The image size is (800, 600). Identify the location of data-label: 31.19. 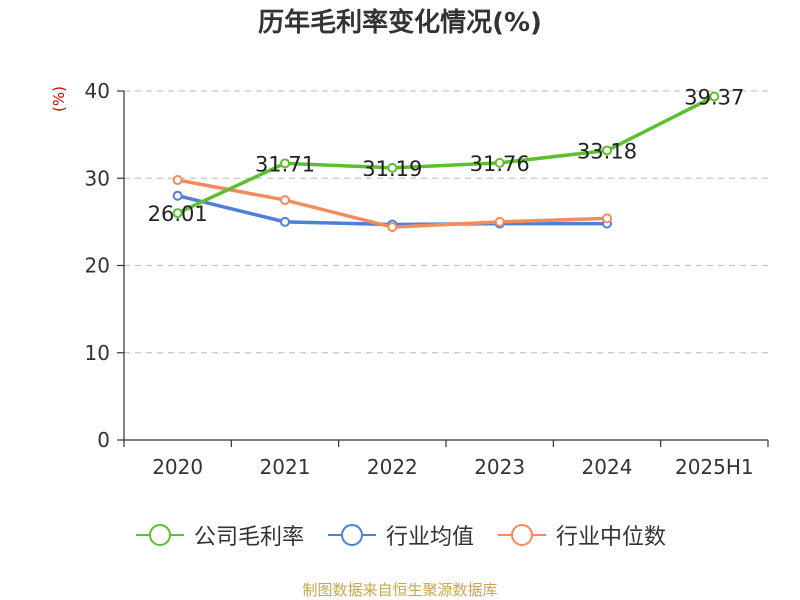
(392, 169).